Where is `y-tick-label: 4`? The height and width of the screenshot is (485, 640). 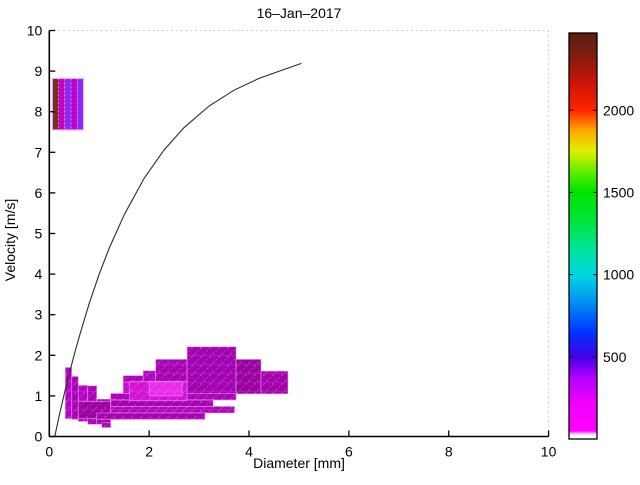
y-tick-label: 4 is located at coordinates (39, 274).